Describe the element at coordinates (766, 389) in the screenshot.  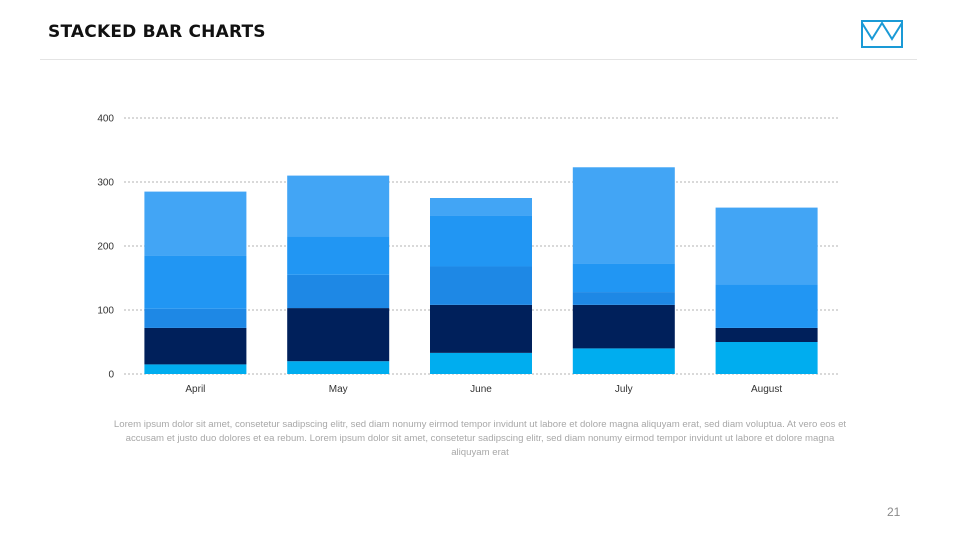
I see `x-tick-label: August` at that location.